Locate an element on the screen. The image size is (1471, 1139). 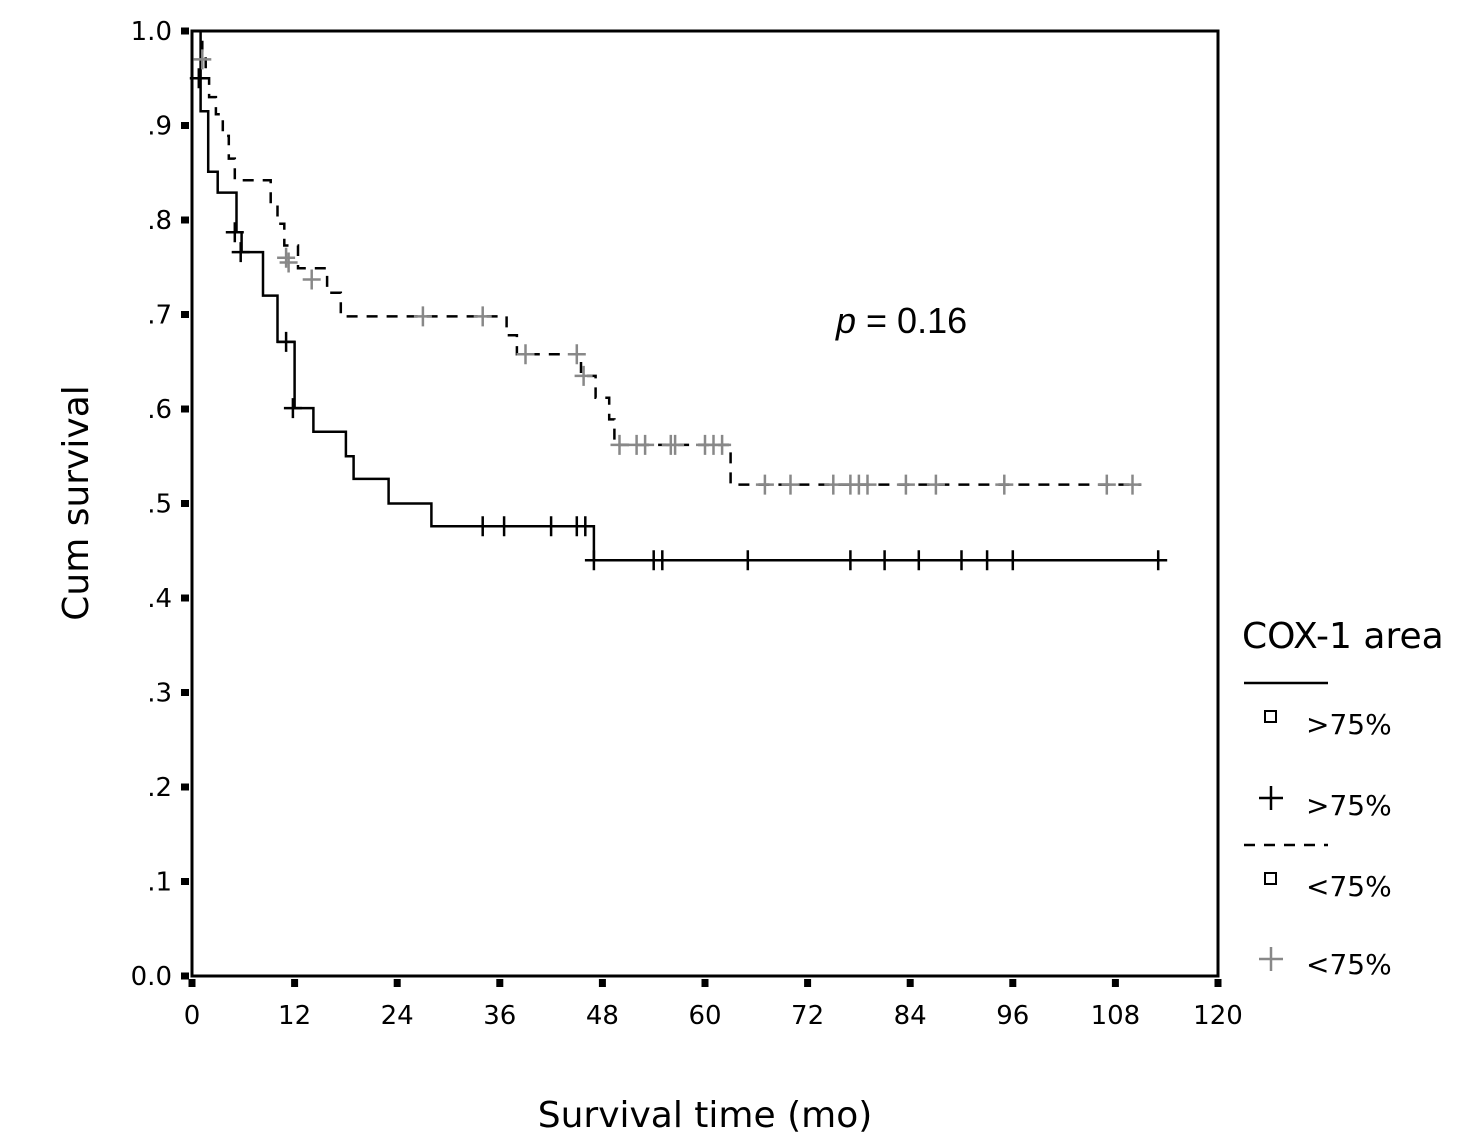
y-axis-ticks: 0.0 .1 .2 .3 .4 .5 .6 .7 .8 .9 1.0 is located at coordinates (160, 504).